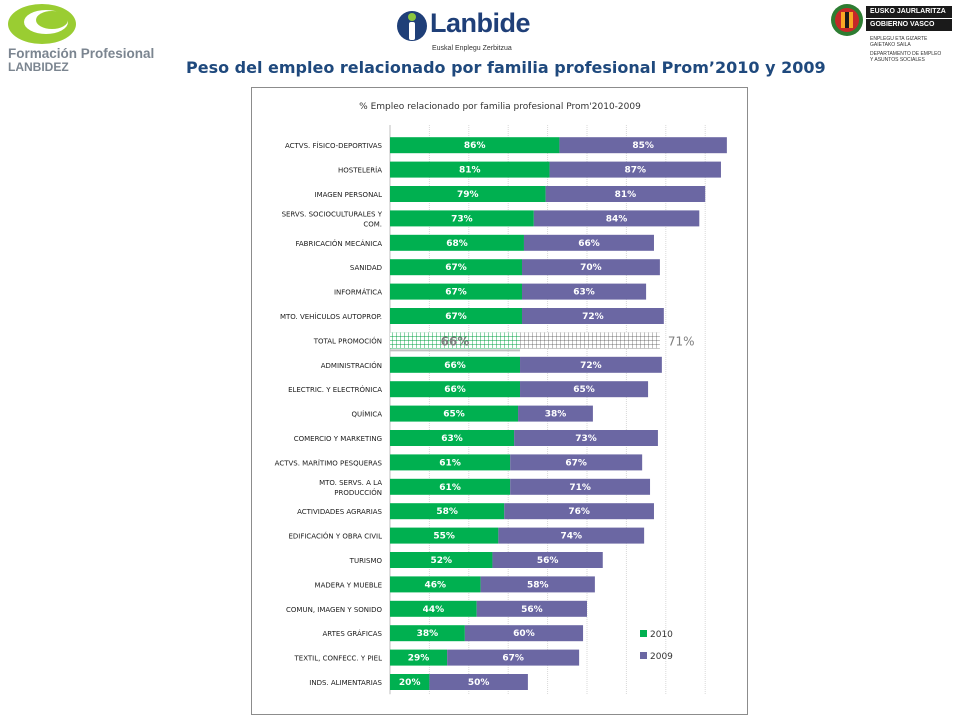  What do you see at coordinates (329, 462) in the screenshot?
I see `category-label: ACTVS. MARÍTIMO PESQUERAS` at bounding box center [329, 462].